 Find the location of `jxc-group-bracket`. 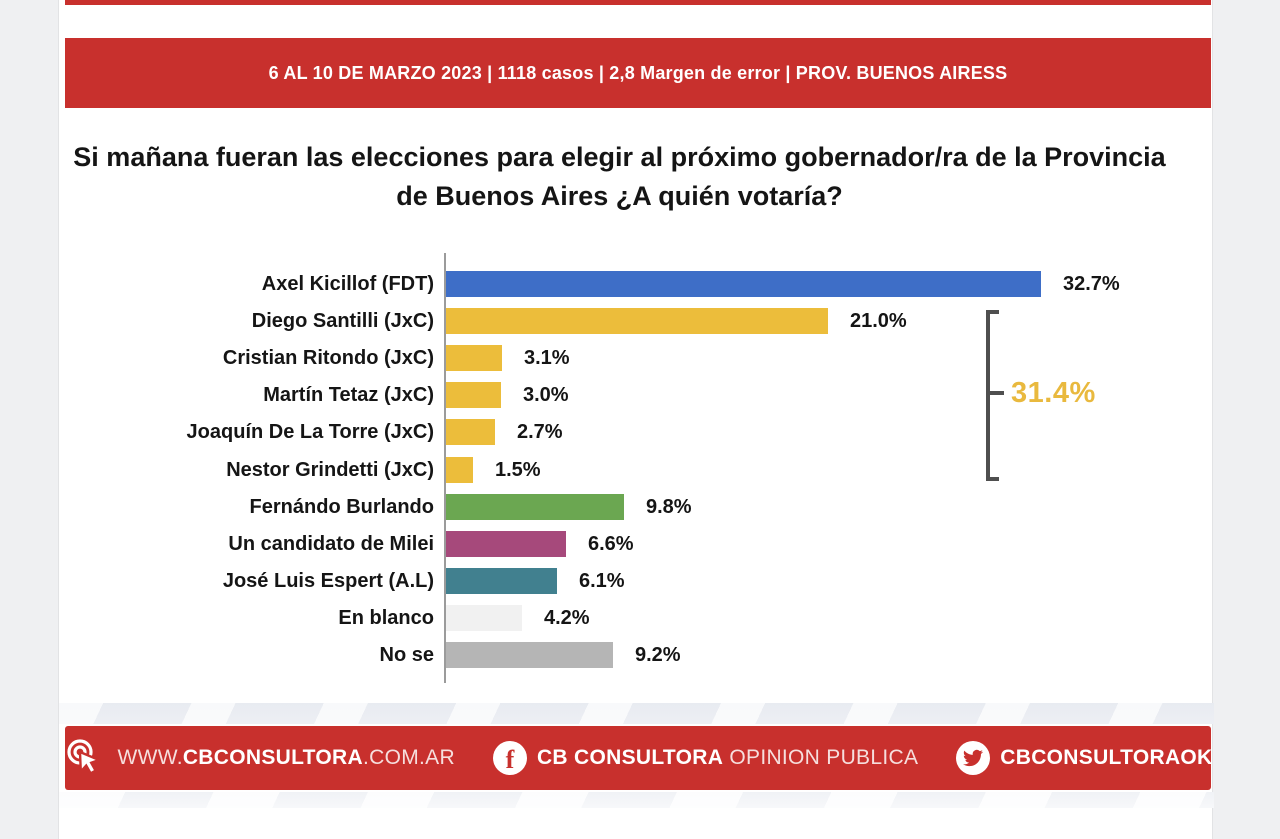

jxc-group-bracket is located at coordinates (992, 395).